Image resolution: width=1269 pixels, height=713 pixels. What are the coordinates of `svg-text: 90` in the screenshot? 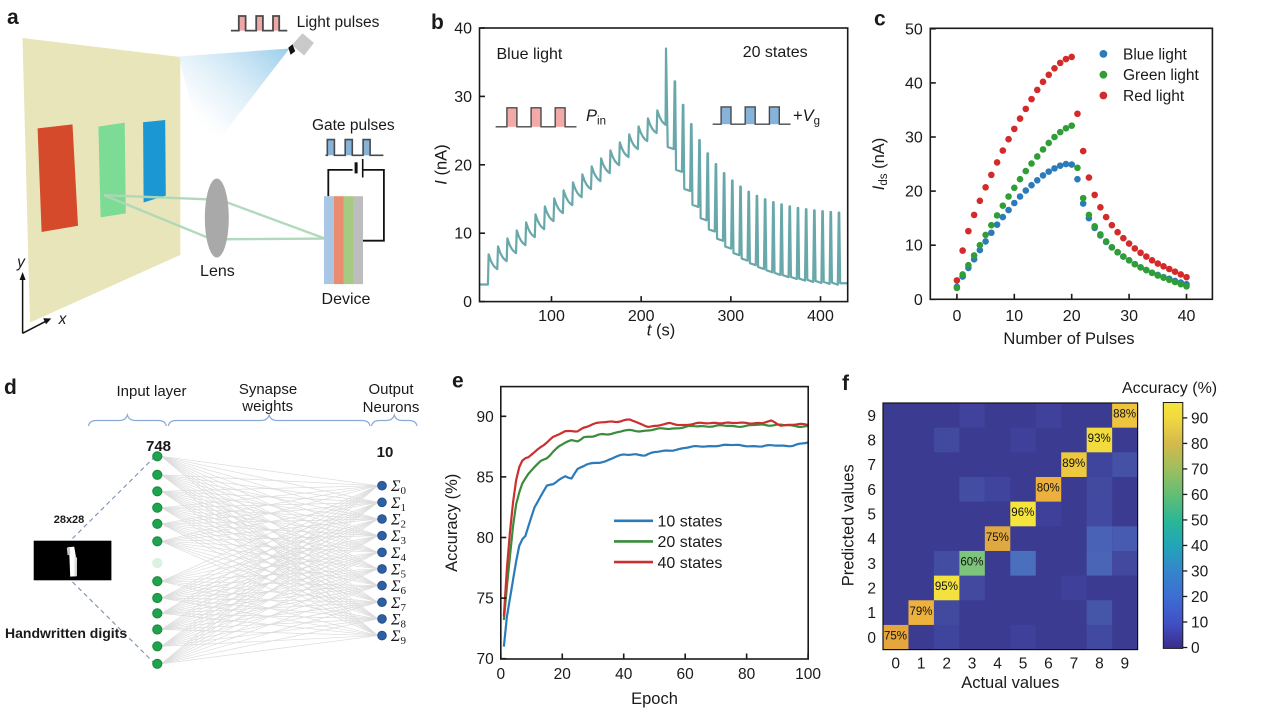 It's located at (486, 417).